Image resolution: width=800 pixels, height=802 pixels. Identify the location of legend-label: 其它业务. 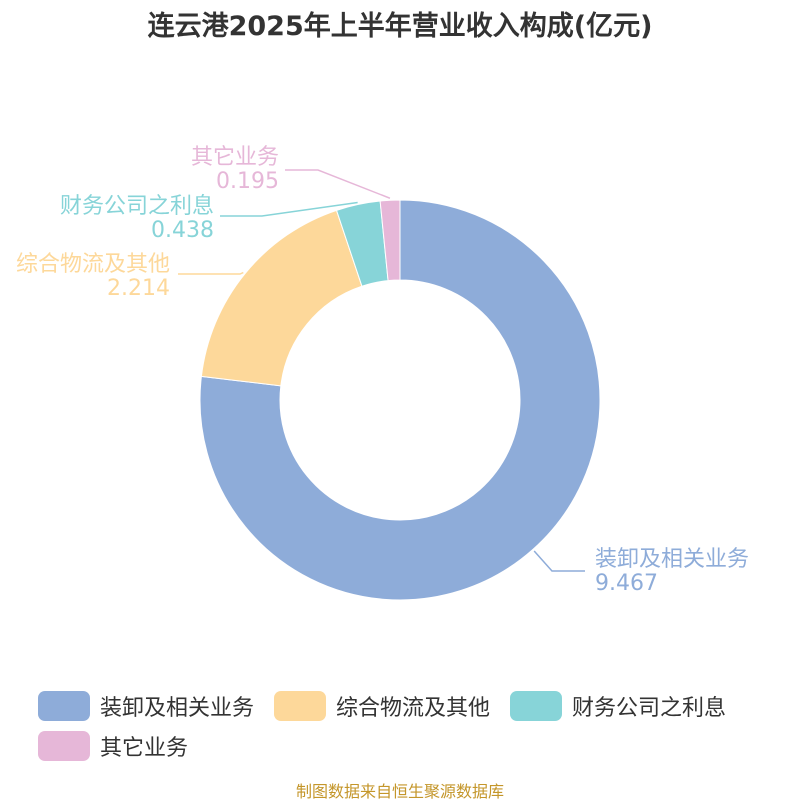
(144, 748).